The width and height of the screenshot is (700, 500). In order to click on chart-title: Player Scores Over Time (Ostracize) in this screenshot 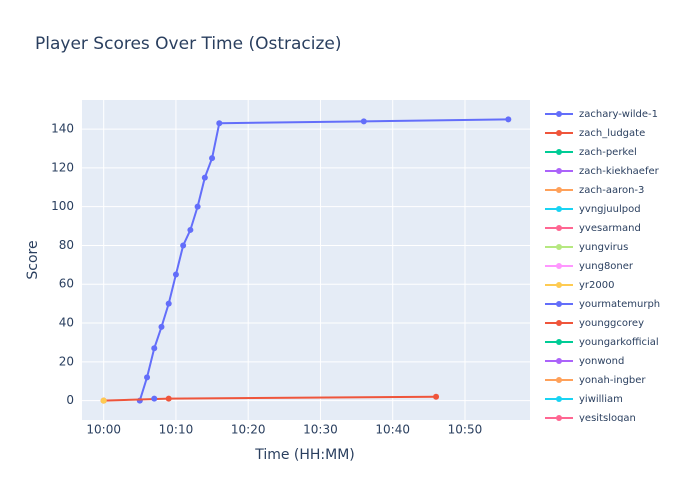, I will do `click(188, 44)`.